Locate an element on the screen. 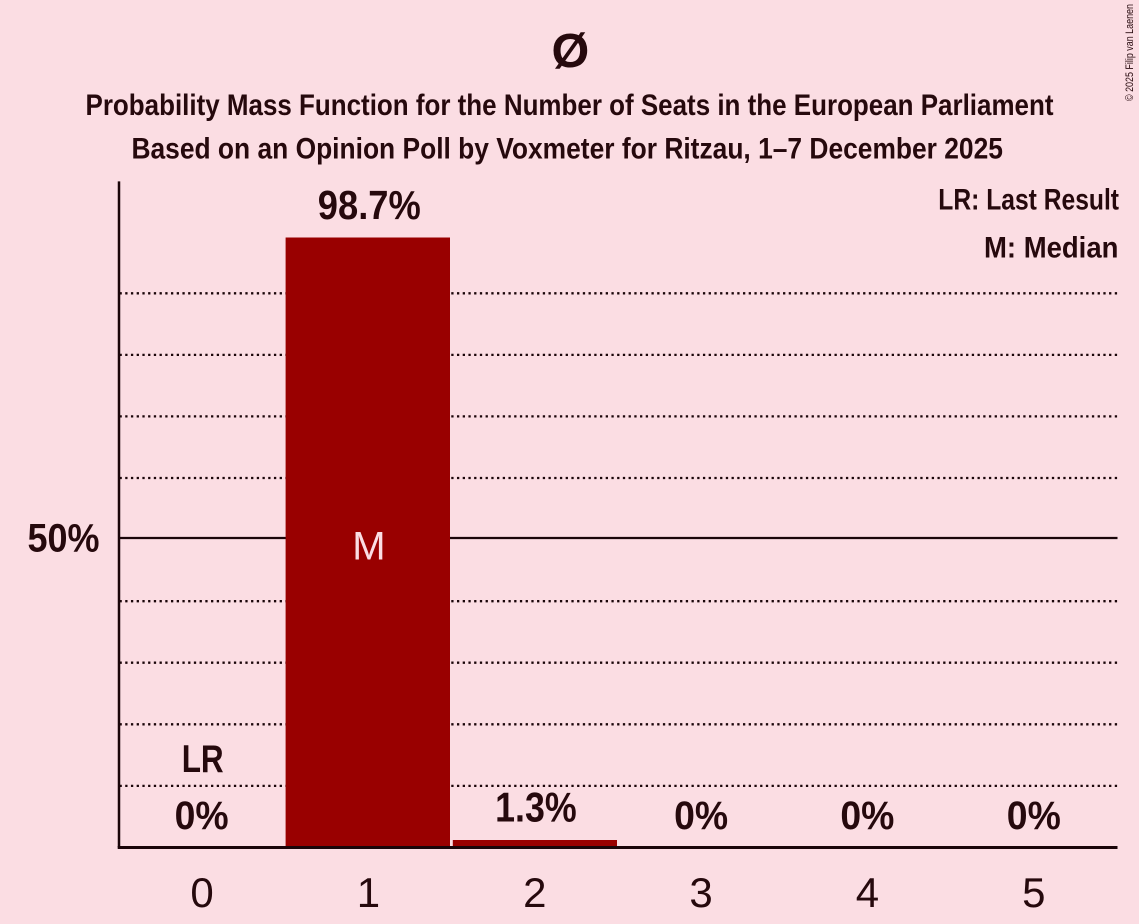  svg-text: © 2025 Filip van Laenen is located at coordinates (1130, 52).